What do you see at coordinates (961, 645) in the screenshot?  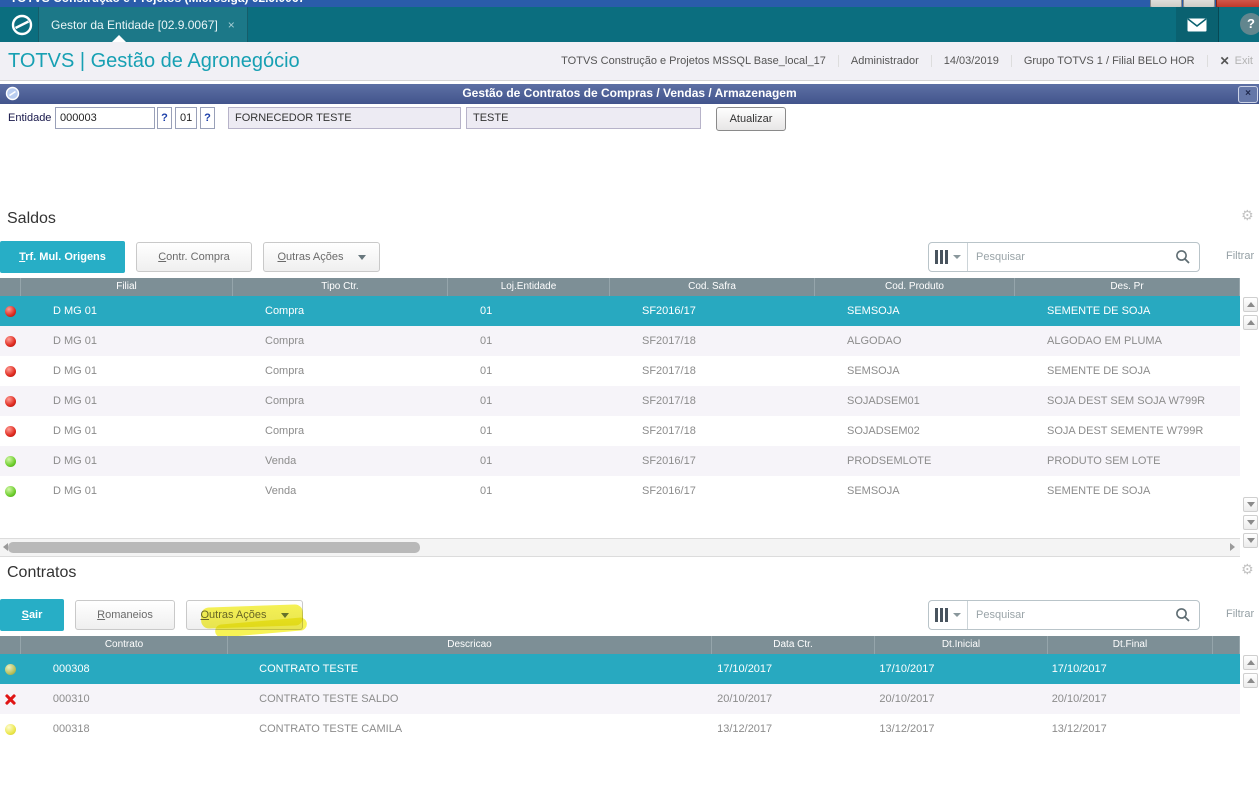 I see `column-header: Dt.Inicial` at bounding box center [961, 645].